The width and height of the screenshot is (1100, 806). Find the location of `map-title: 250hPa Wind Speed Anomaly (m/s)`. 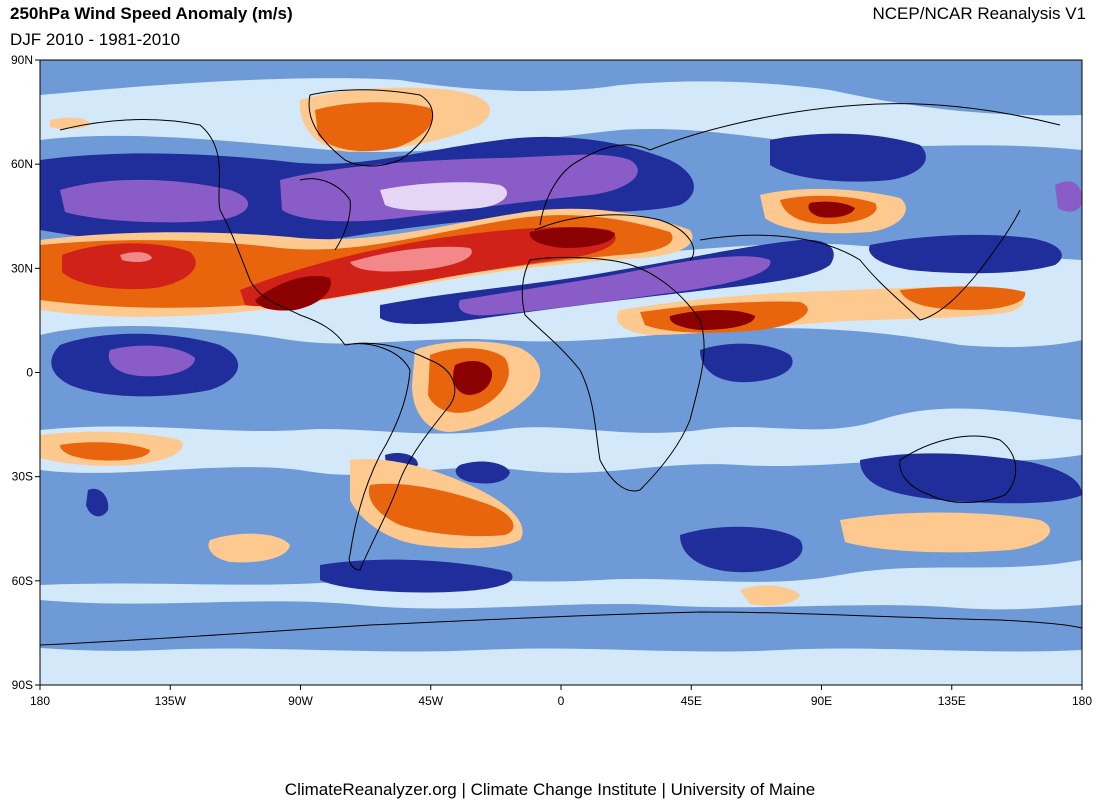

map-title: 250hPa Wind Speed Anomaly (m/s) is located at coordinates (151, 13).